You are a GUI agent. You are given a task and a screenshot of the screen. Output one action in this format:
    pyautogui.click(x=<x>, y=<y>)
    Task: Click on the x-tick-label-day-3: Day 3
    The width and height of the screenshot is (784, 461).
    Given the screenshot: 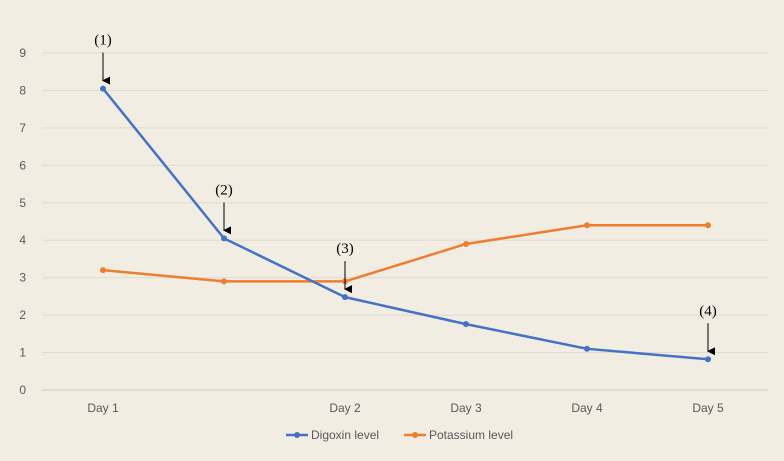 What is the action you would take?
    pyautogui.click(x=466, y=408)
    